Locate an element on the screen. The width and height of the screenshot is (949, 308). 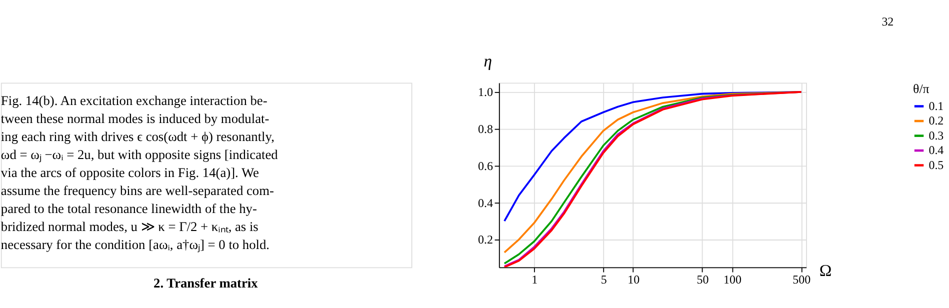
text: ωd = ωⱼ −ωᵢ = 2u, but with opposite signs [indicated is located at coordinates (139, 154).